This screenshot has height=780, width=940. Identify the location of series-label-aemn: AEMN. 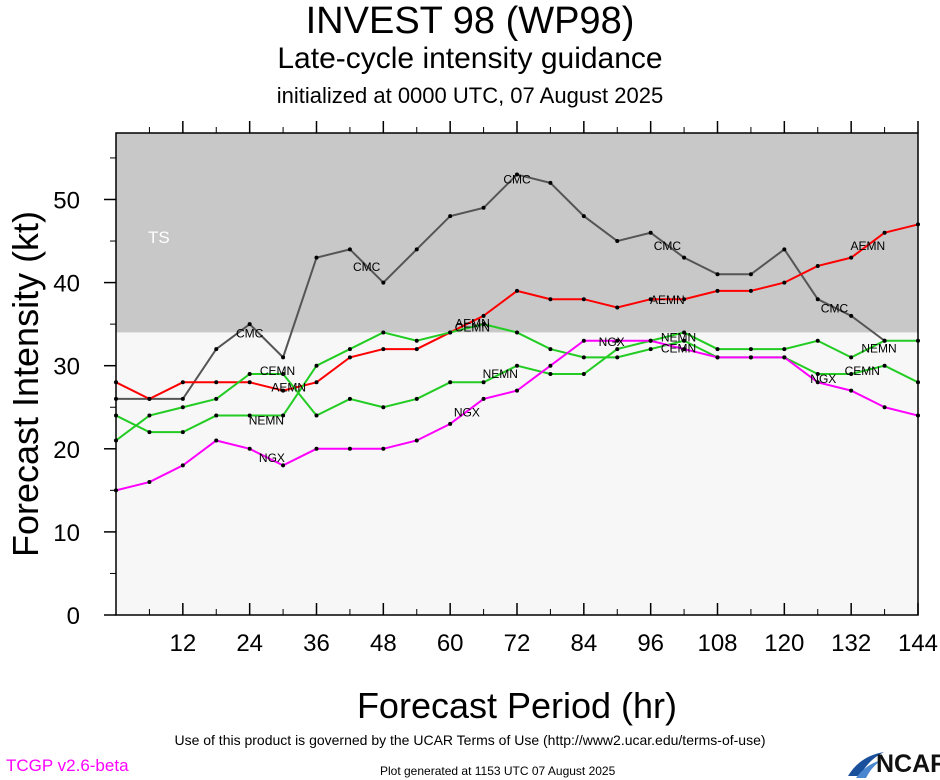
(667, 300).